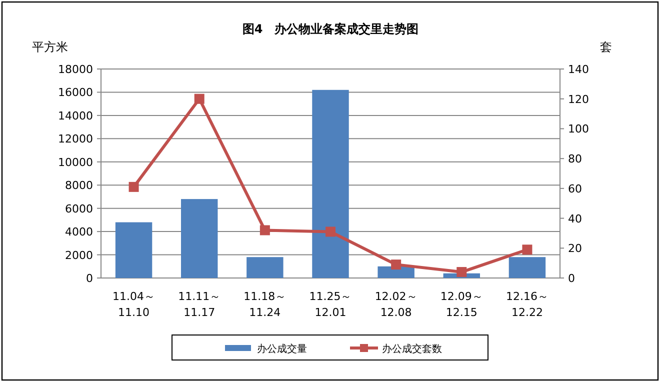 The width and height of the screenshot is (661, 384). What do you see at coordinates (575, 159) in the screenshot?
I see `y2-tick-label: 80` at bounding box center [575, 159].